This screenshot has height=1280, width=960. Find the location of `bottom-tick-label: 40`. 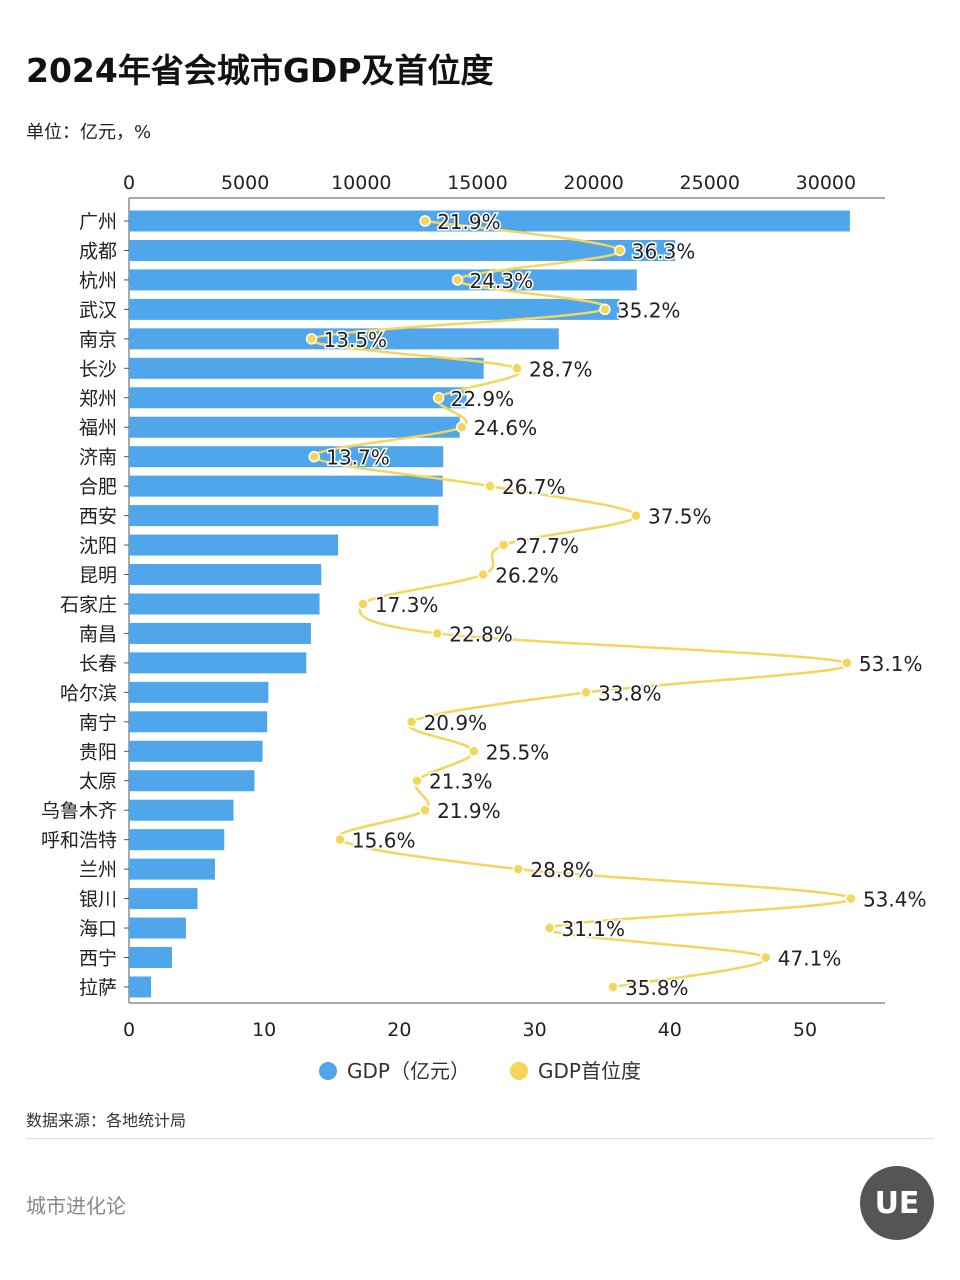

bottom-tick-label: 40 is located at coordinates (670, 1030).